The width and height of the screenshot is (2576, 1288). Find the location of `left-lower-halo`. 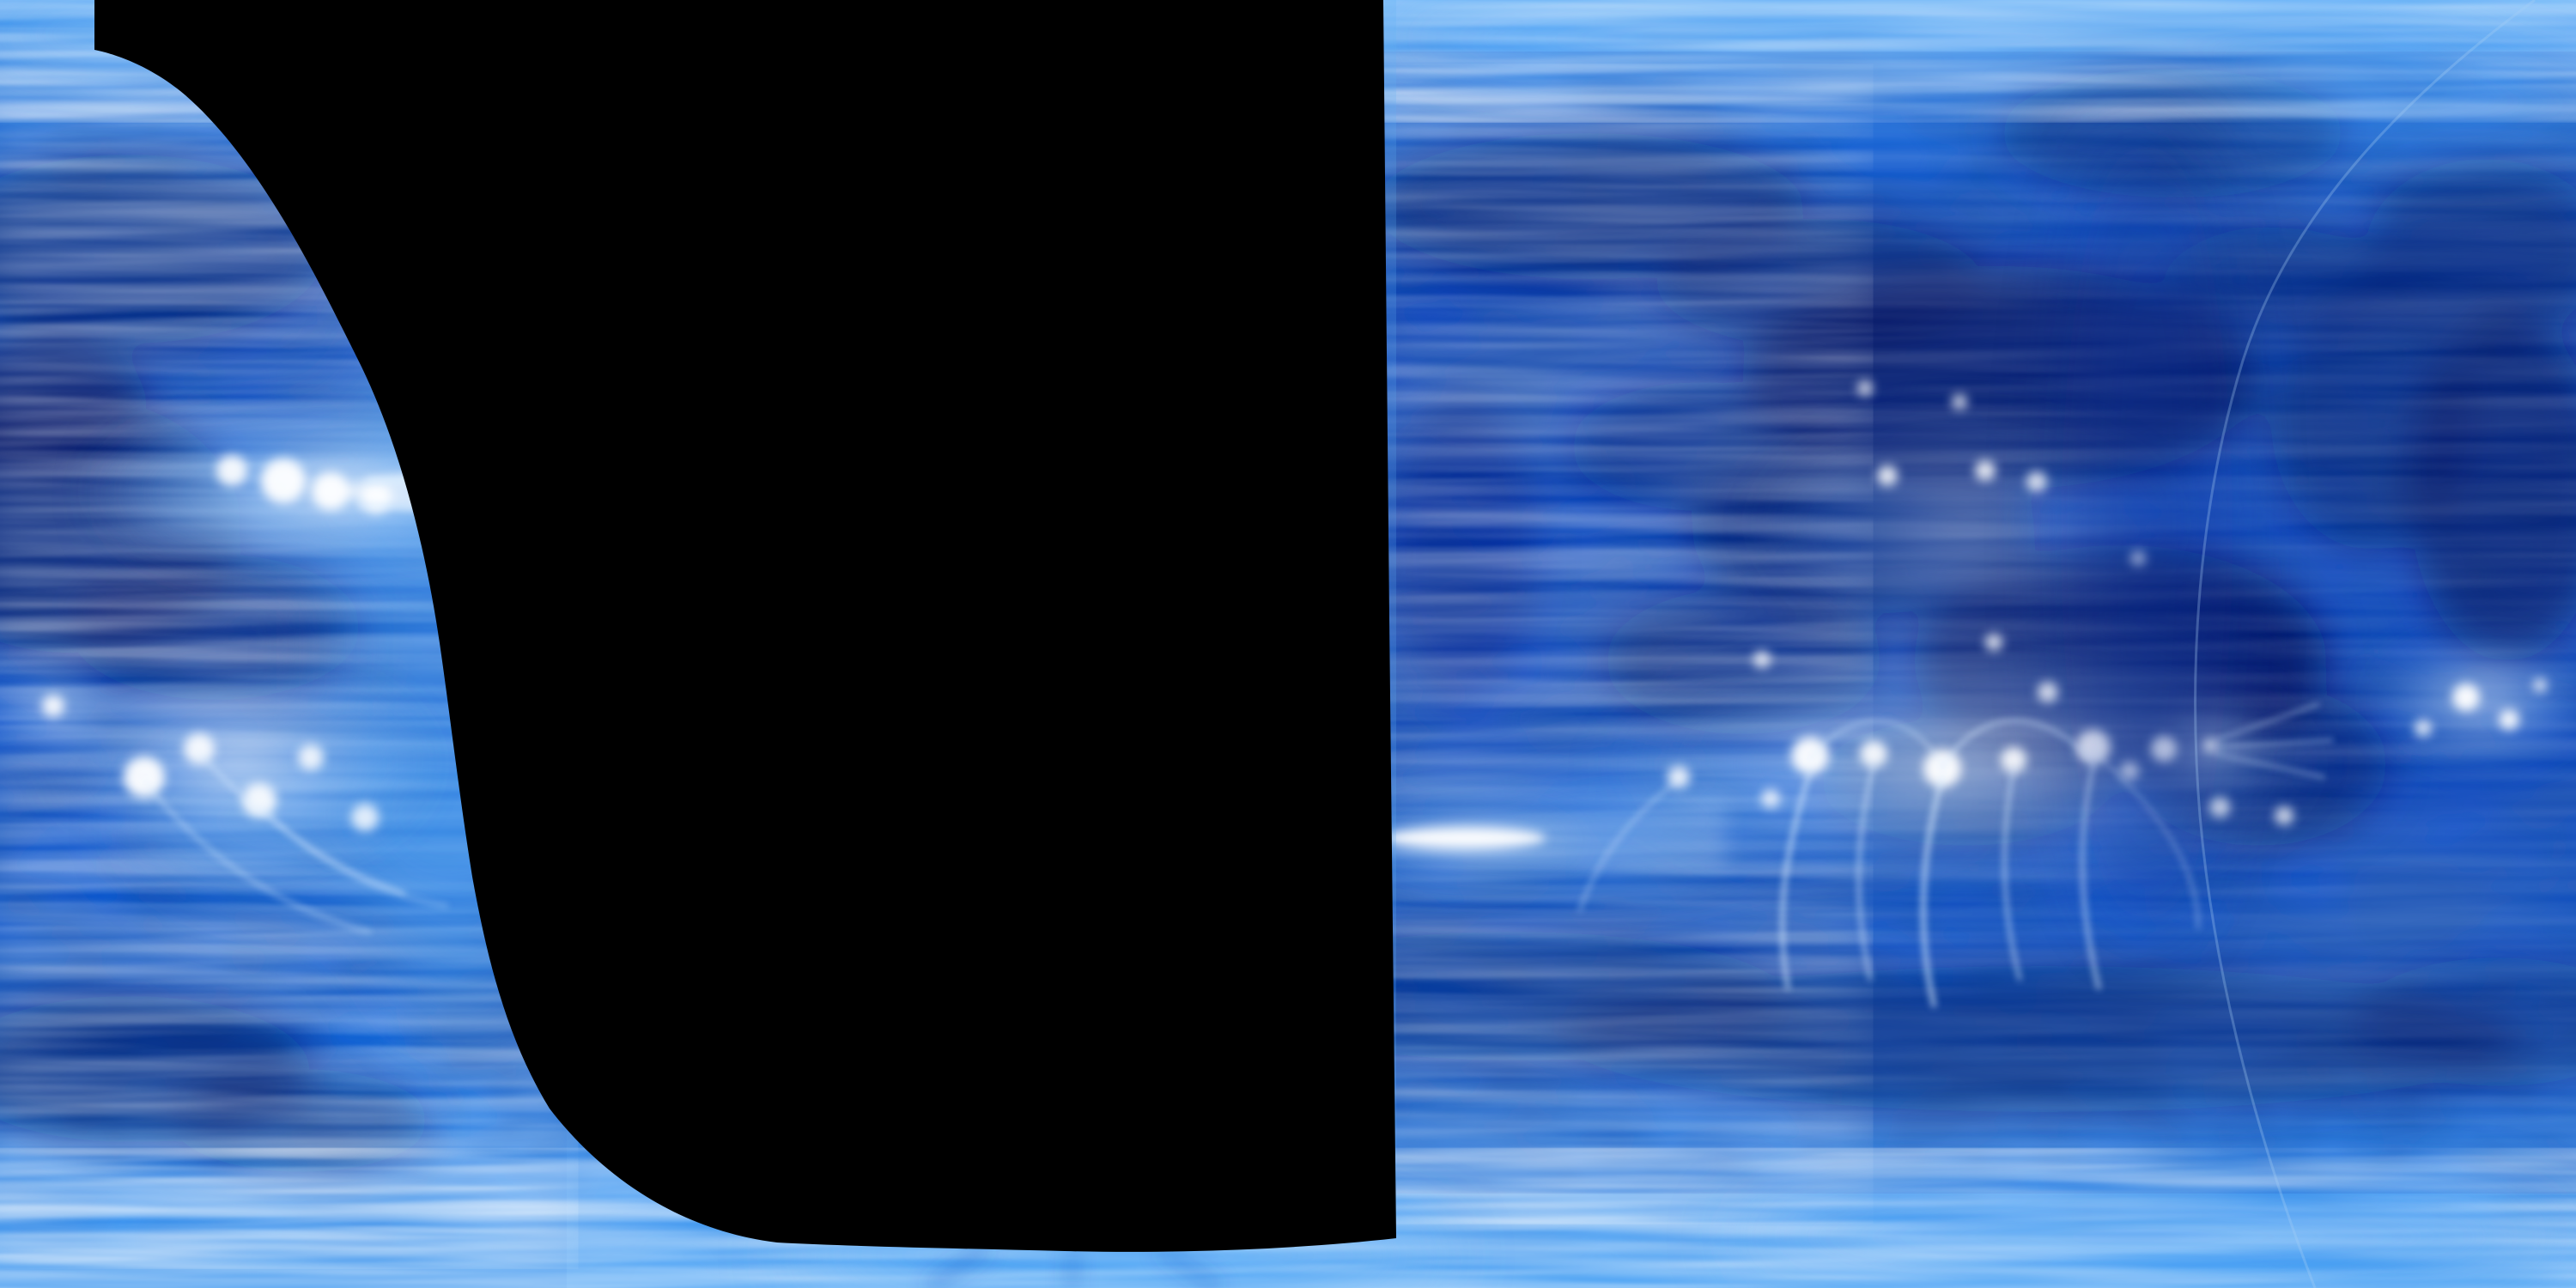

left-lower-halo is located at coordinates (240, 764).